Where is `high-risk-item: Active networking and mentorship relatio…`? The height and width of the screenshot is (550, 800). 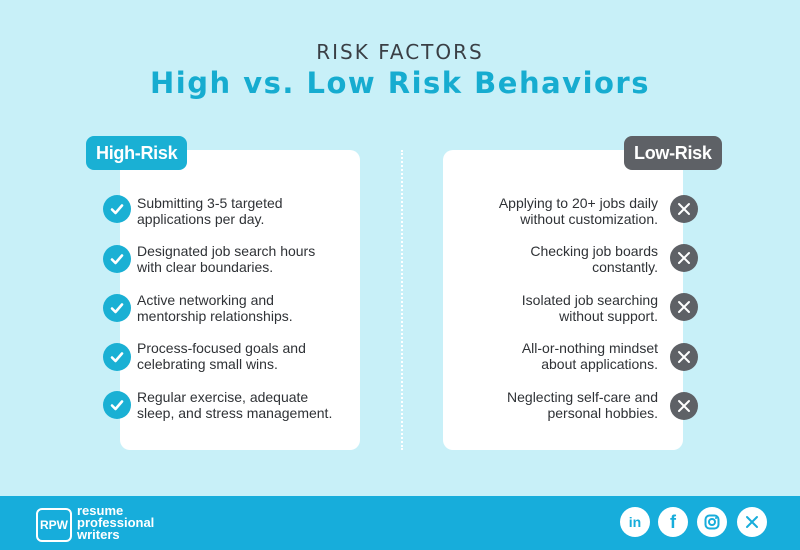
high-risk-item: Active networking and mentorship relatio… is located at coordinates (249, 308).